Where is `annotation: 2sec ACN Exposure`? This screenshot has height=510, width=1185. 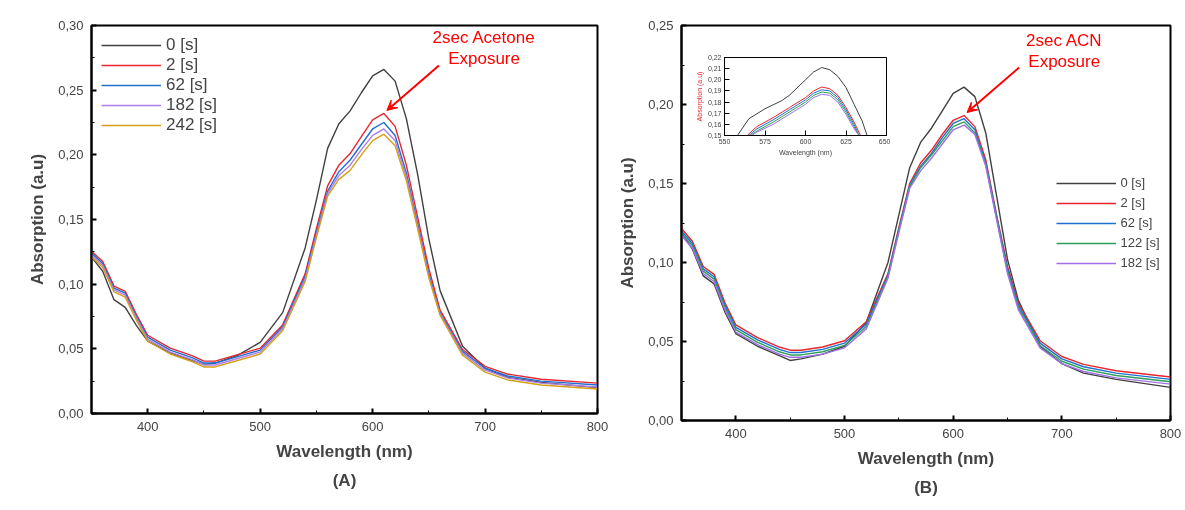
annotation: 2sec ACN Exposure is located at coordinates (1063, 50).